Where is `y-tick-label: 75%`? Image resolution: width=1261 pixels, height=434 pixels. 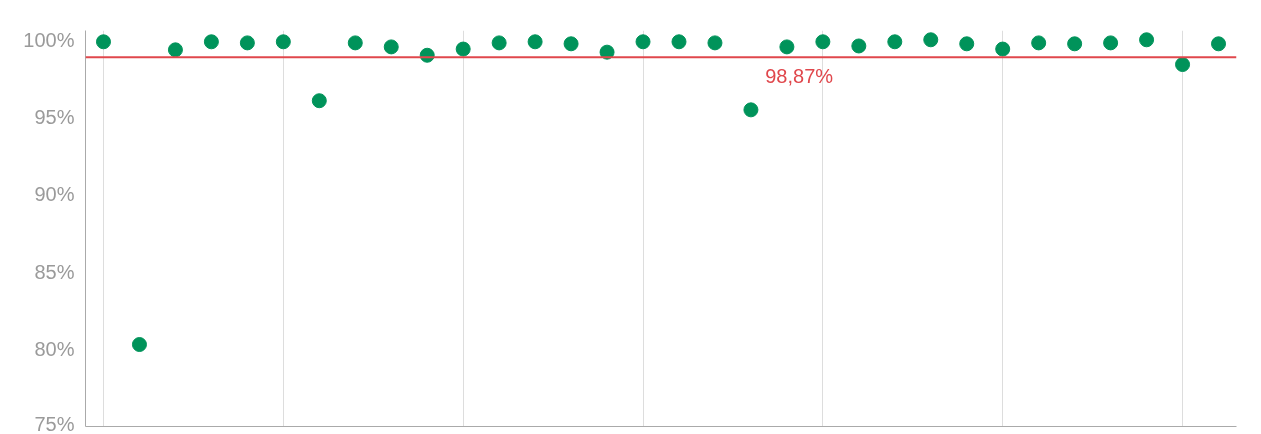
y-tick-label: 75% is located at coordinates (54, 423).